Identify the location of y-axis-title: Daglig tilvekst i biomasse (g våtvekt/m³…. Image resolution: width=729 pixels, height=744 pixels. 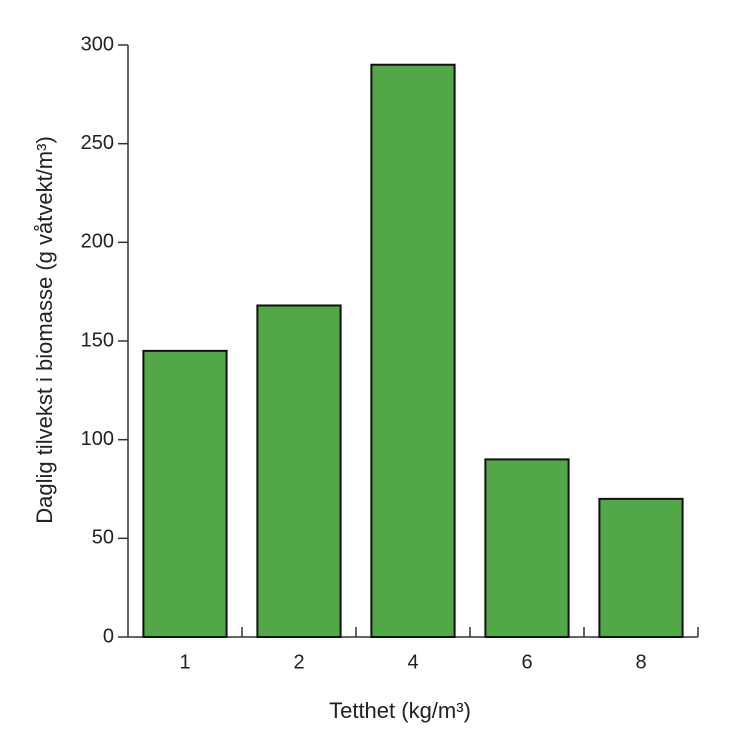
(44, 330).